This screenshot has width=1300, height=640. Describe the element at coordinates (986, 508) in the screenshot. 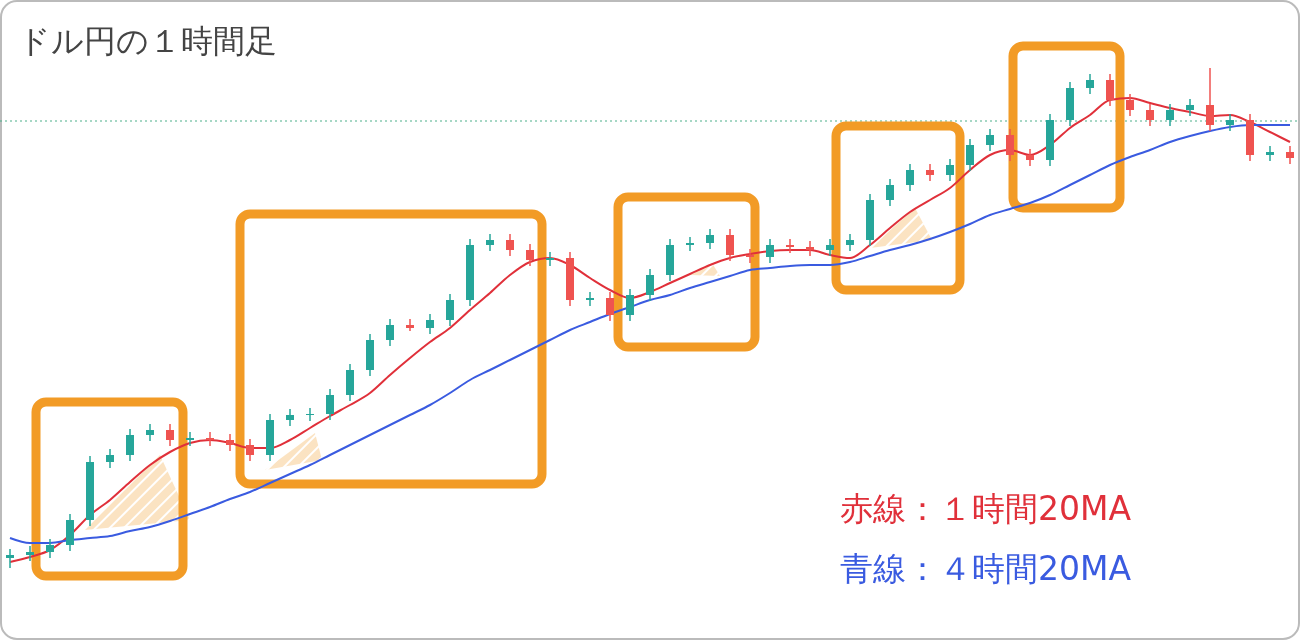

I see `text: 赤線：１時間20MA` at that location.